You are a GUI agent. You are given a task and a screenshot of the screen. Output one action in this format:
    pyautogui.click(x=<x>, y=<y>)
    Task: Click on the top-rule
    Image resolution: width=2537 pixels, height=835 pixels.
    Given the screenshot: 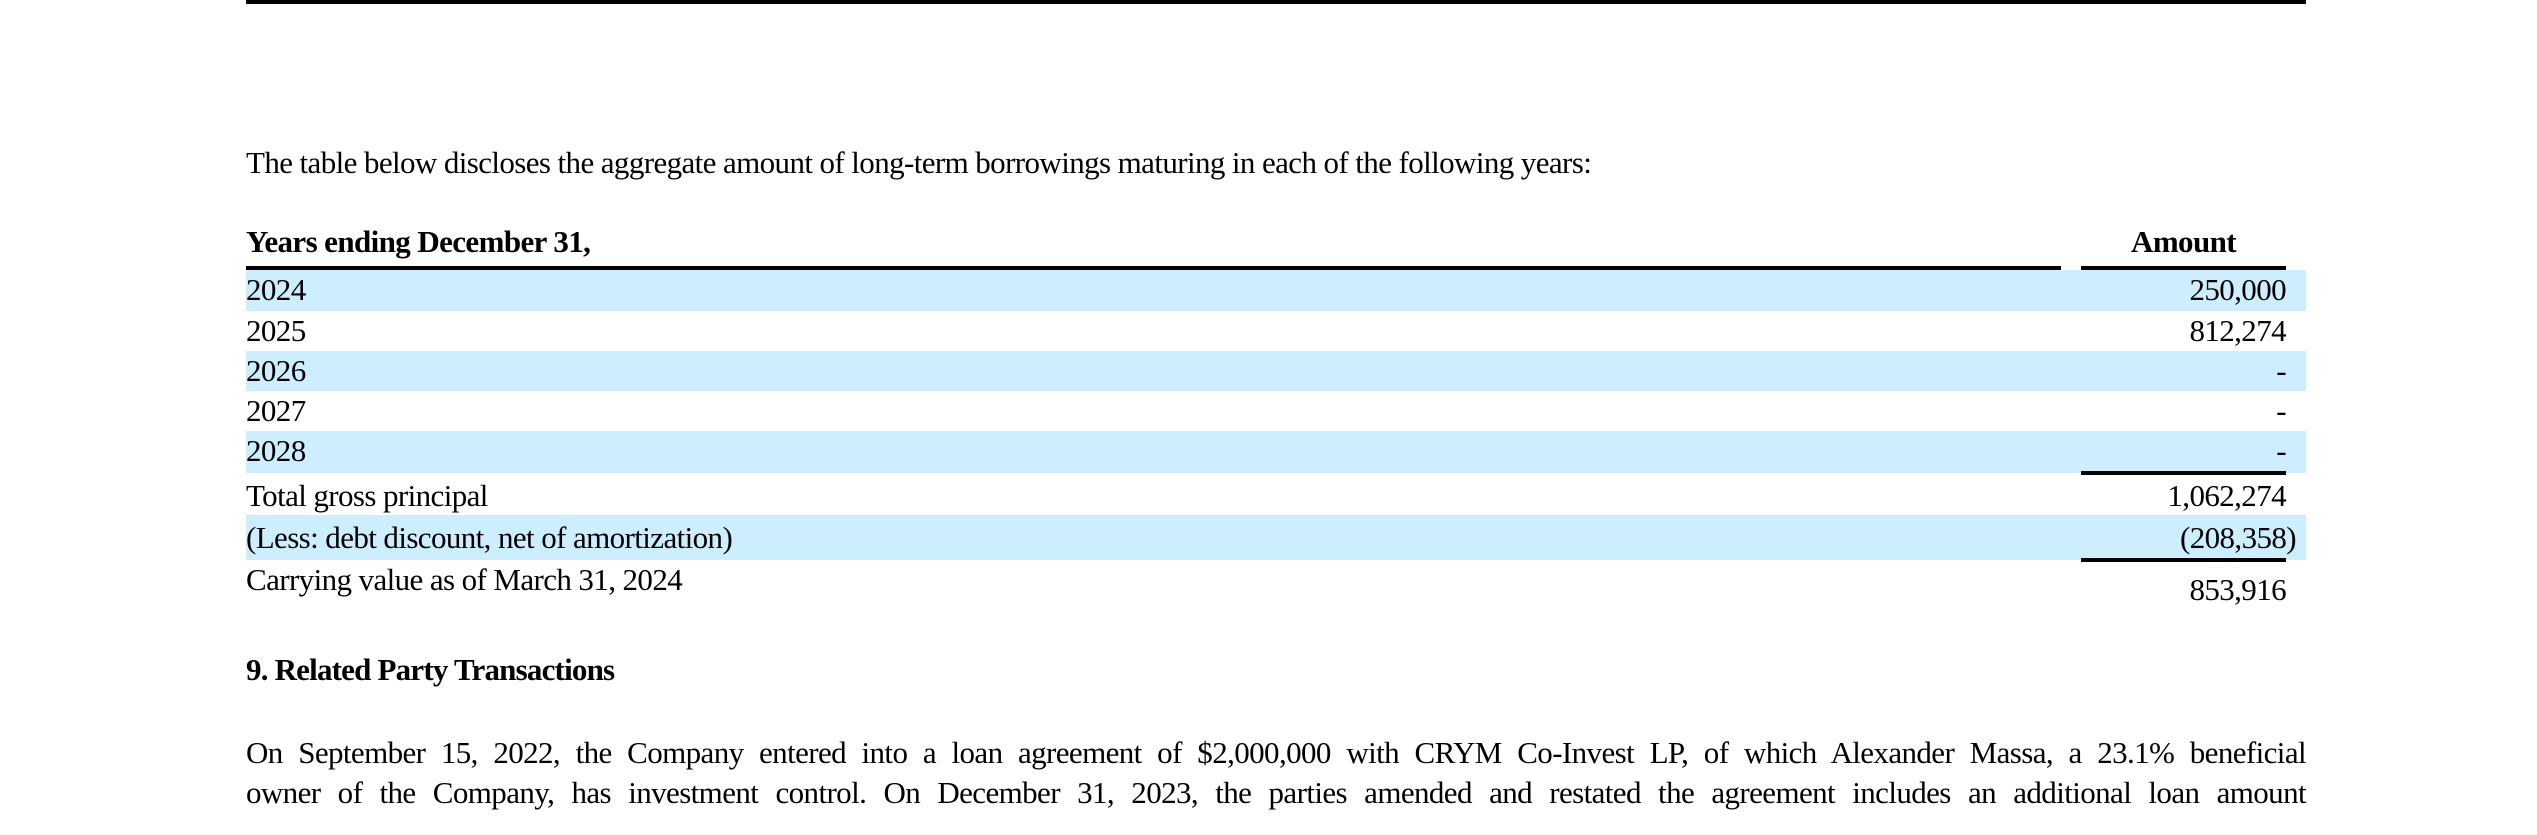 What is the action you would take?
    pyautogui.click(x=1276, y=2)
    